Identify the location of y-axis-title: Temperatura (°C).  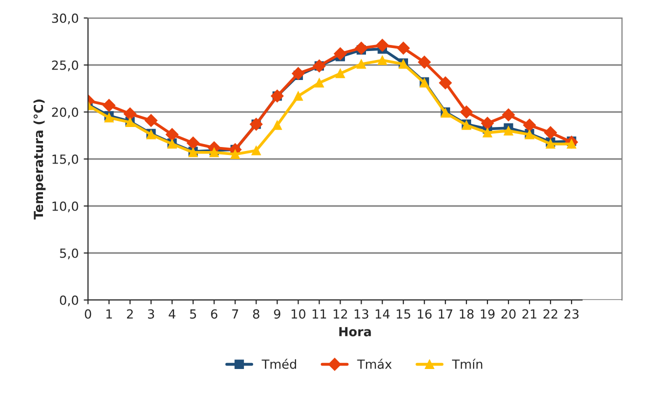
(40, 160).